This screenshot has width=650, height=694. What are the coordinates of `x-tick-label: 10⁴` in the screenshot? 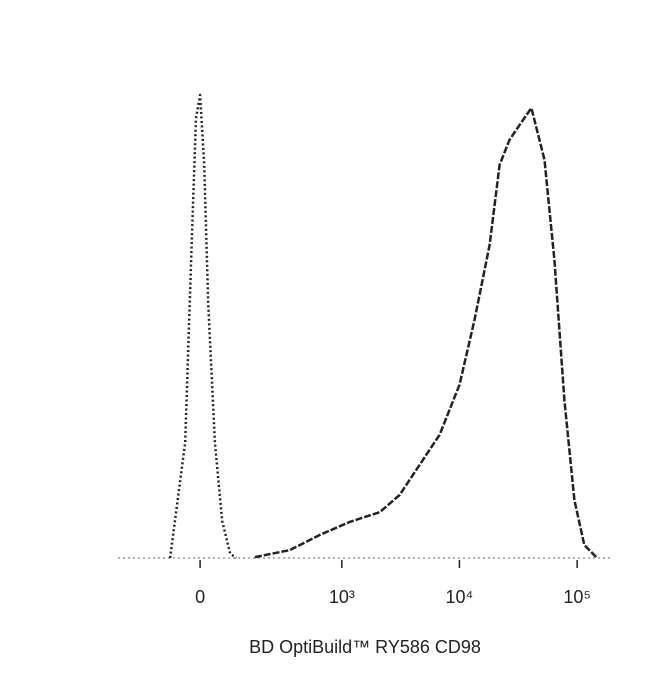 It's located at (460, 597).